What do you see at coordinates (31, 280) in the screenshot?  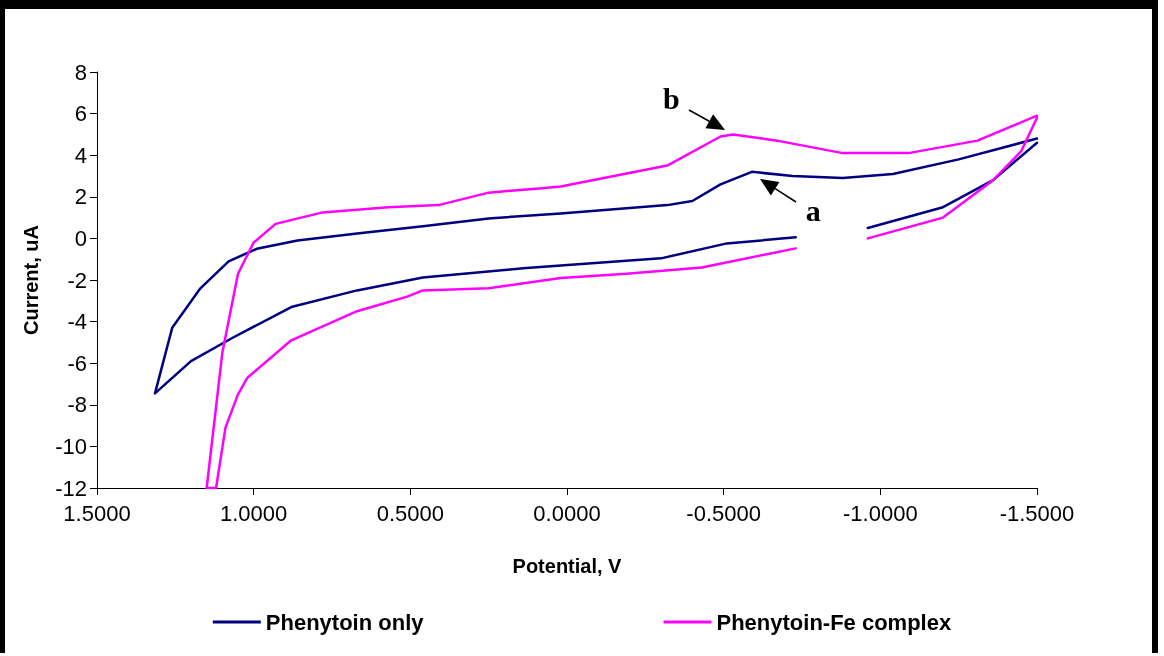 I see `y-axis-title: Current, uA` at bounding box center [31, 280].